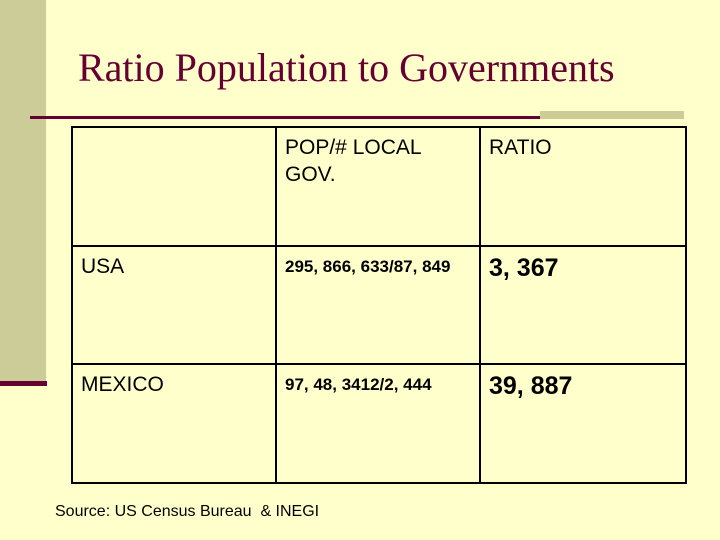 This screenshot has height=540, width=720. I want to click on slide-title: Ratio Population to Governments, so click(346, 67).